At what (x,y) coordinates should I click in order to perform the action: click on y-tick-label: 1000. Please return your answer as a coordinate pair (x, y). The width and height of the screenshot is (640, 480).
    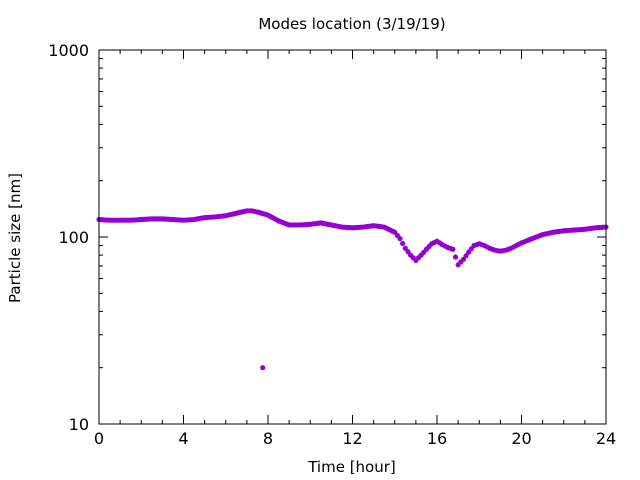
    Looking at the image, I should click on (68, 50).